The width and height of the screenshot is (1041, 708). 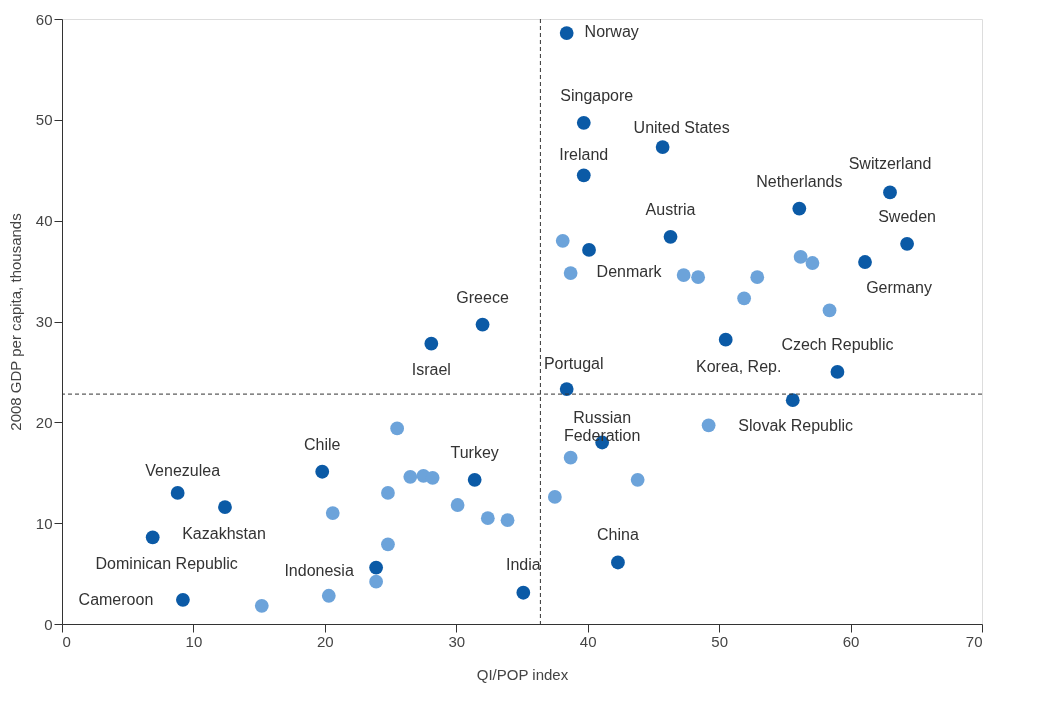 I want to click on annotation: Slovak Republic, so click(x=795, y=426).